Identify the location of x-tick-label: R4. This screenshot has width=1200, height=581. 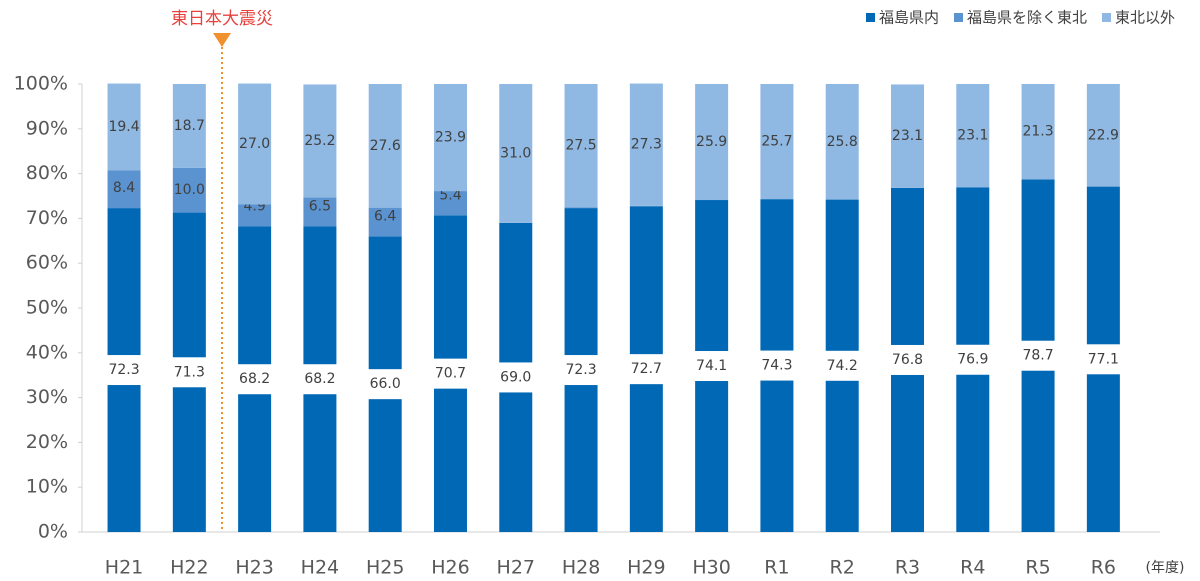
(972, 568).